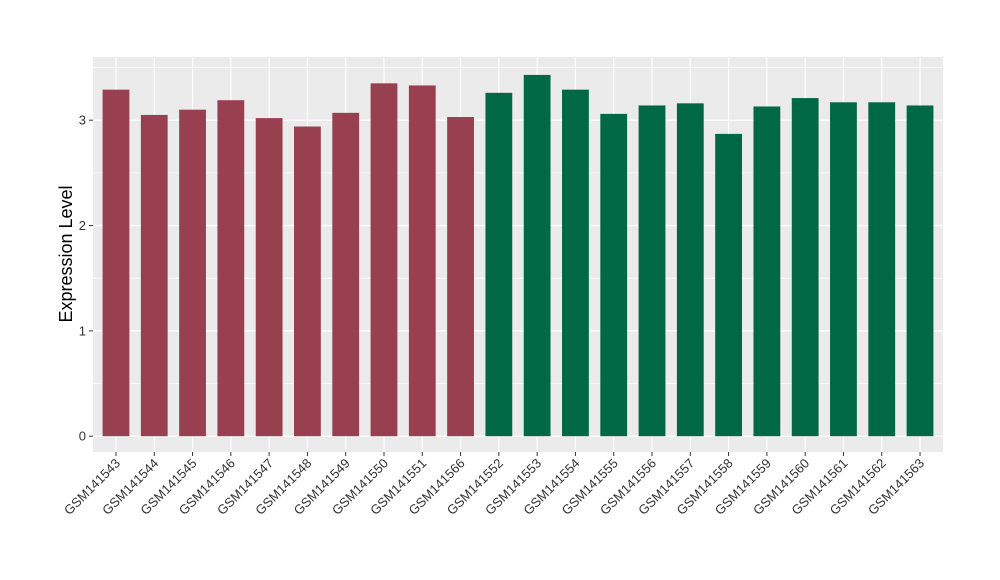 The width and height of the screenshot is (1000, 580). What do you see at coordinates (269, 277) in the screenshot?
I see `bar-GSM141547` at bounding box center [269, 277].